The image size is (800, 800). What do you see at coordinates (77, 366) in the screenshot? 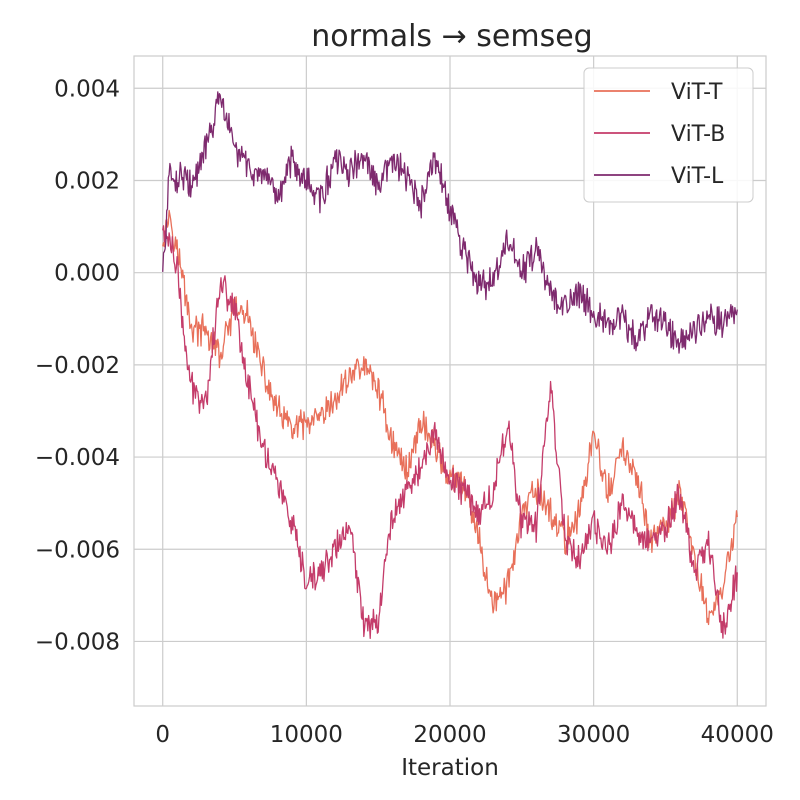
I see `y-tick-label: −0.002` at bounding box center [77, 366].